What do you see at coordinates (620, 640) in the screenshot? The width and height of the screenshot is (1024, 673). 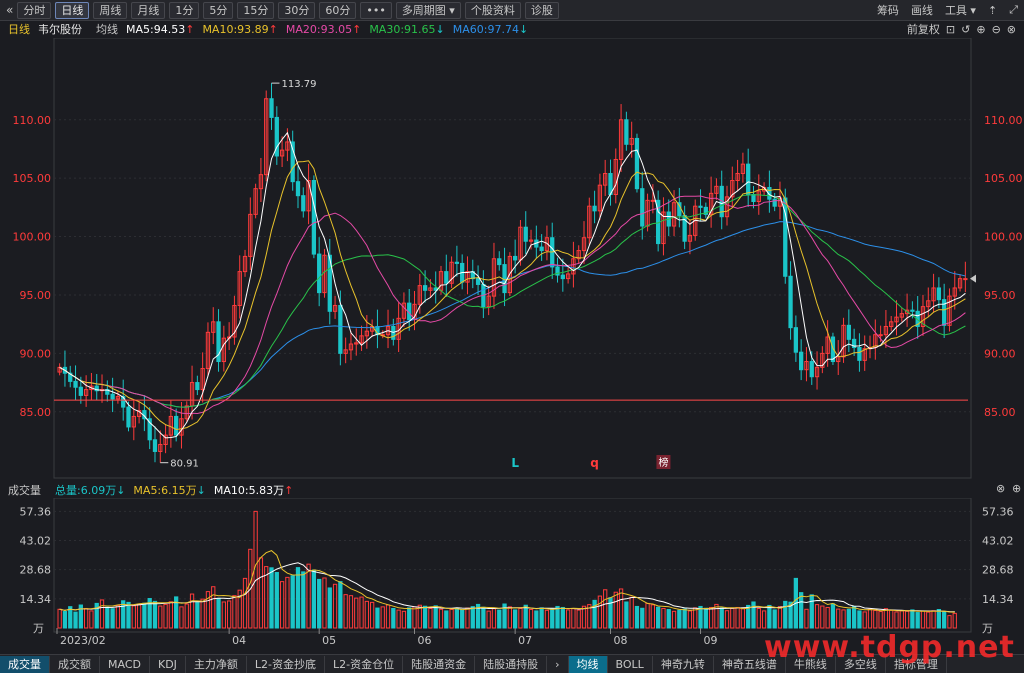 I see `x-tick-label: 08` at bounding box center [620, 640].